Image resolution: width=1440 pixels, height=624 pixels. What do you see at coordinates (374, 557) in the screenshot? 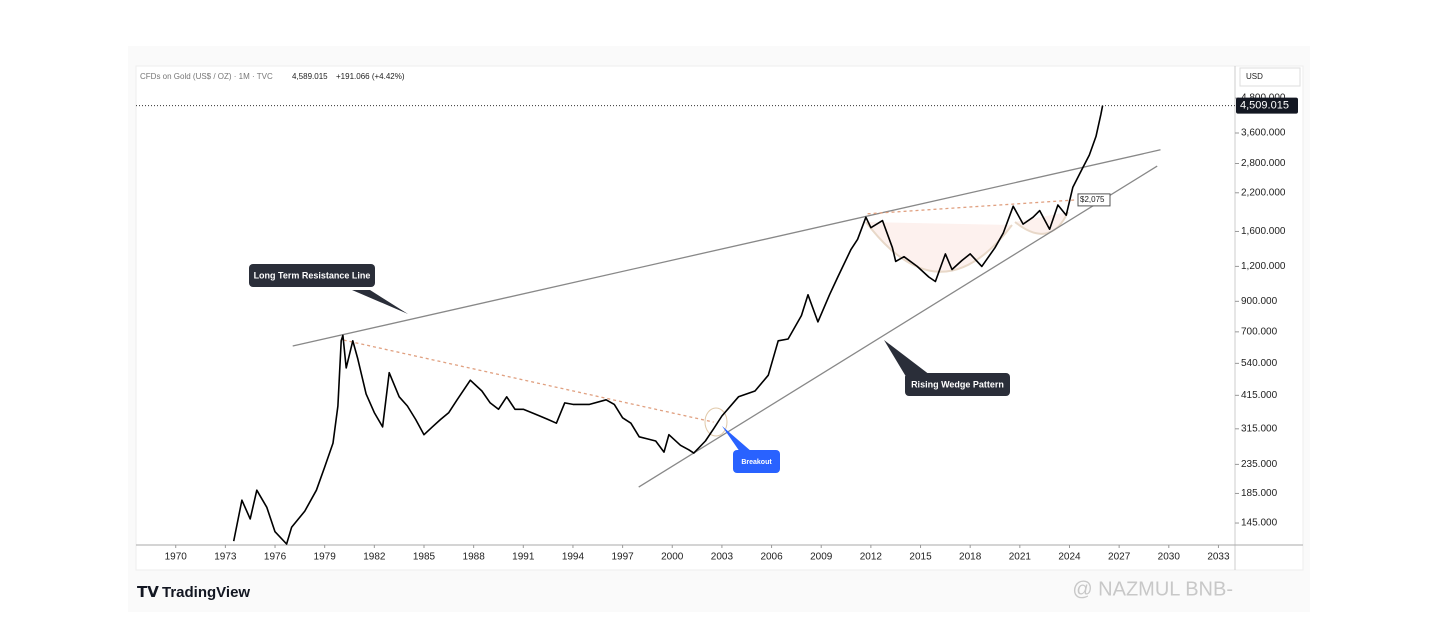
I see `x-tick-label: 1982` at bounding box center [374, 557].